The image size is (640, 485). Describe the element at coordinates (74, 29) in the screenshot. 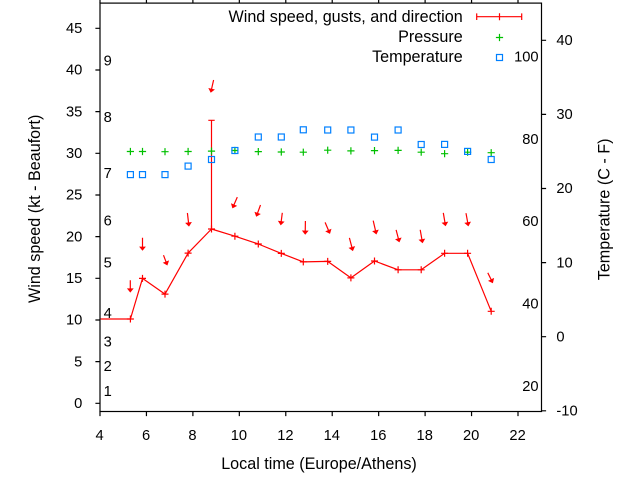

I see `svg-text: 45` at that location.